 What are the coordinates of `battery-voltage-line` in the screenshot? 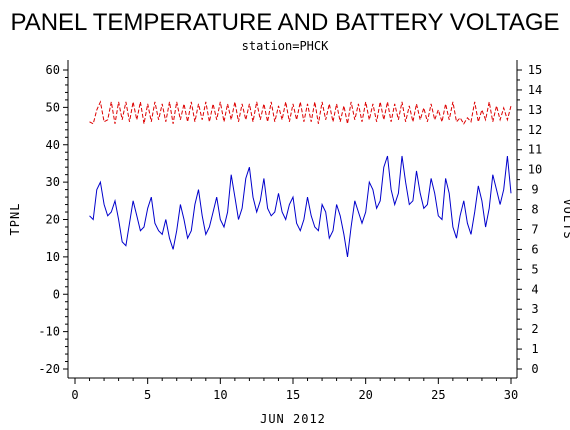 It's located at (300, 112).